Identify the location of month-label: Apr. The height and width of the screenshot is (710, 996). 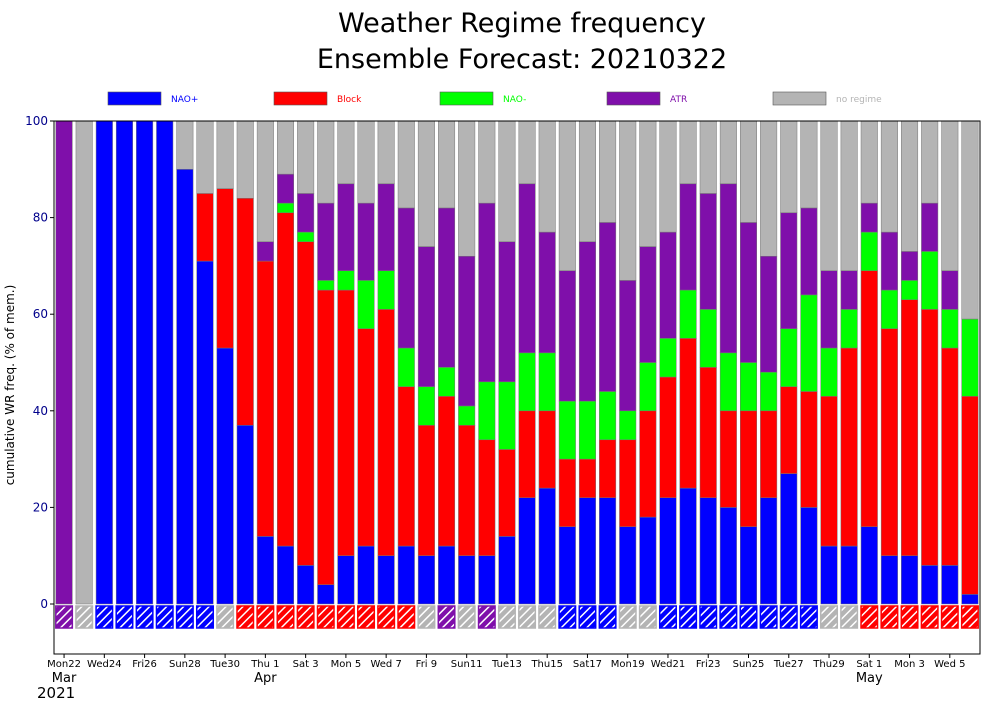
(265, 678).